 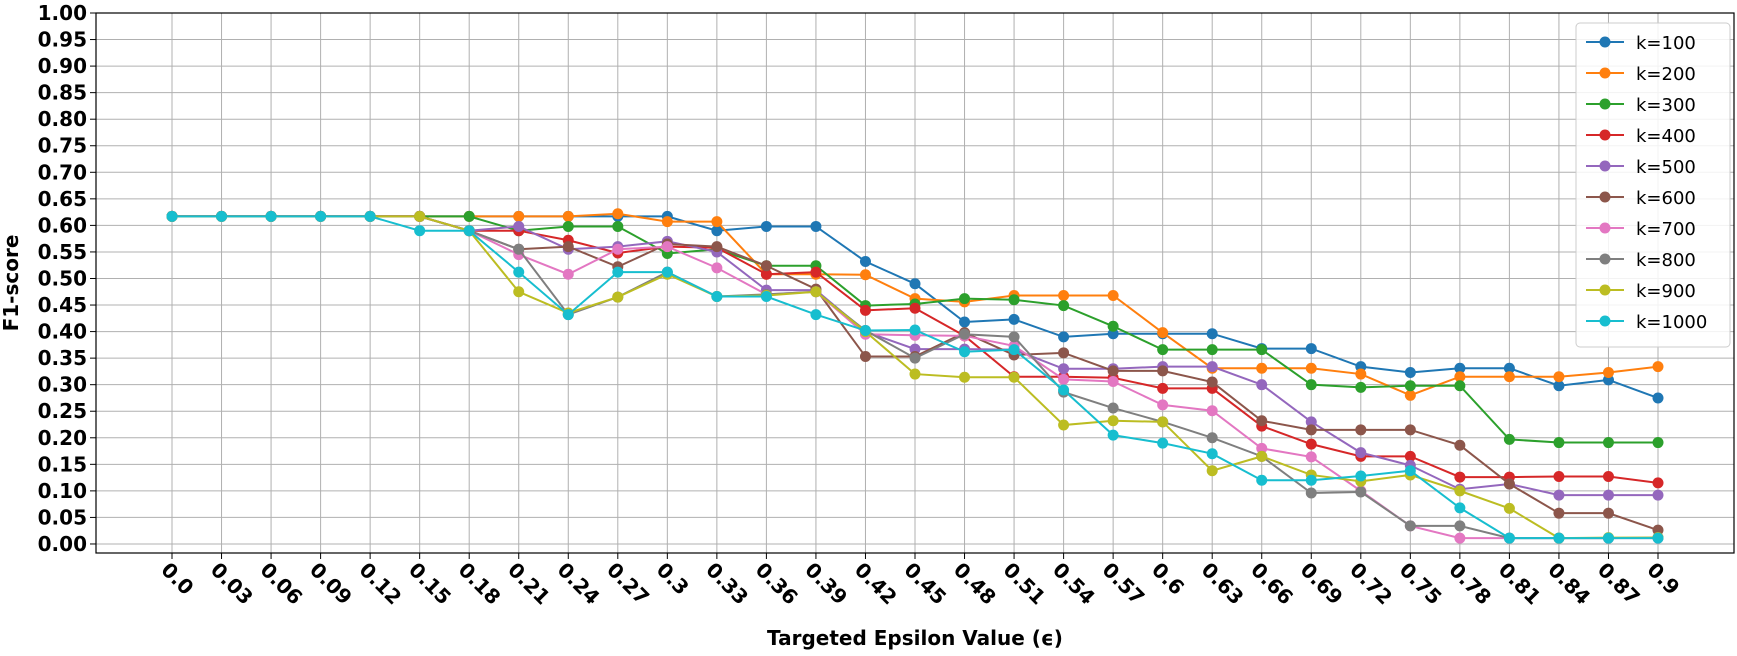 I want to click on x-tick-label: 0.81, so click(x=1520, y=584).